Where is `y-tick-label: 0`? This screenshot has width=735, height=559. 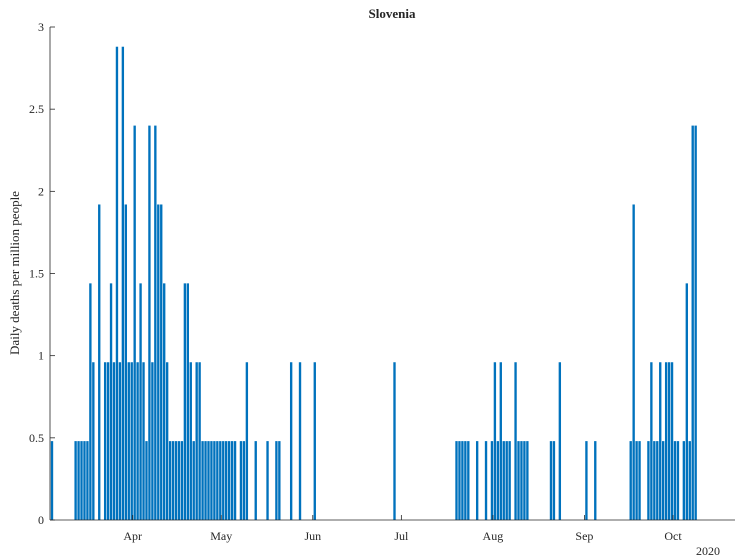 y-tick-label: 0 is located at coordinates (41, 520).